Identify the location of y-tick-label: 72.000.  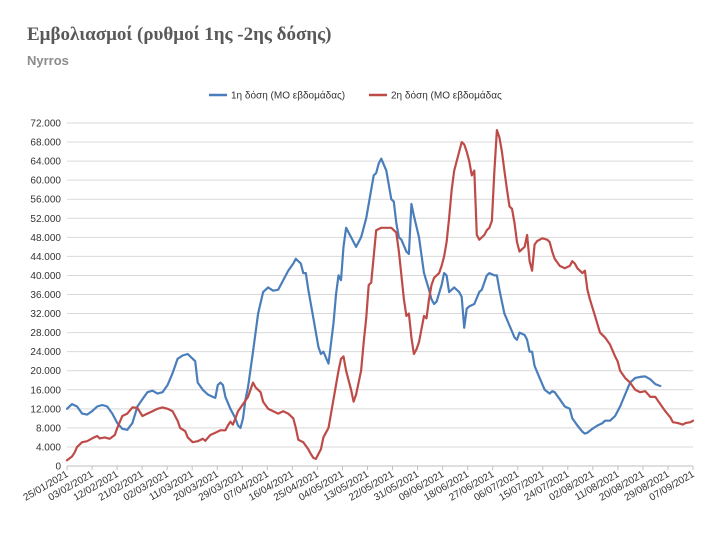
(45, 124).